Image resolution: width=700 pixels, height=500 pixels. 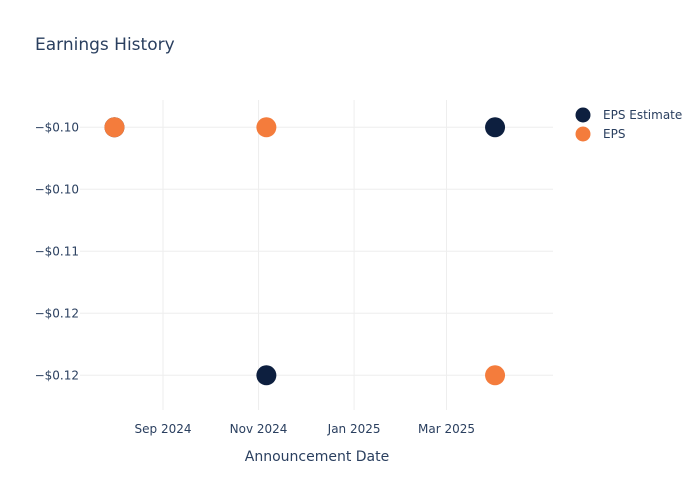 What do you see at coordinates (163, 429) in the screenshot?
I see `x-tick-label: Sep 2024` at bounding box center [163, 429].